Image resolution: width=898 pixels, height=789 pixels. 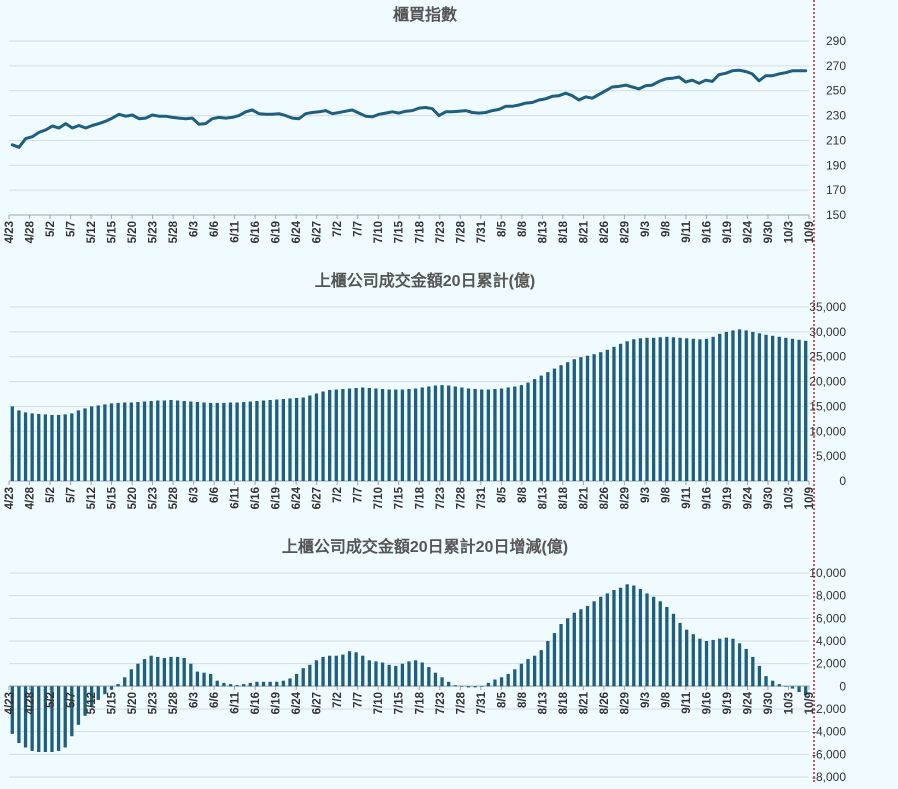 What do you see at coordinates (827, 406) in the screenshot?
I see `y-tick-label: 15,000` at bounding box center [827, 406].